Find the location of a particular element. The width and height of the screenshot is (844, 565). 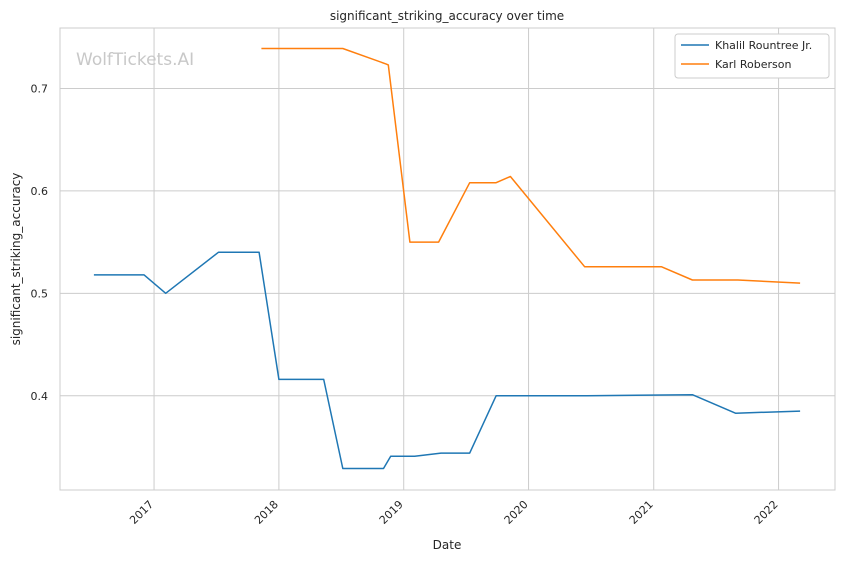

legend-box is located at coordinates (752, 56).